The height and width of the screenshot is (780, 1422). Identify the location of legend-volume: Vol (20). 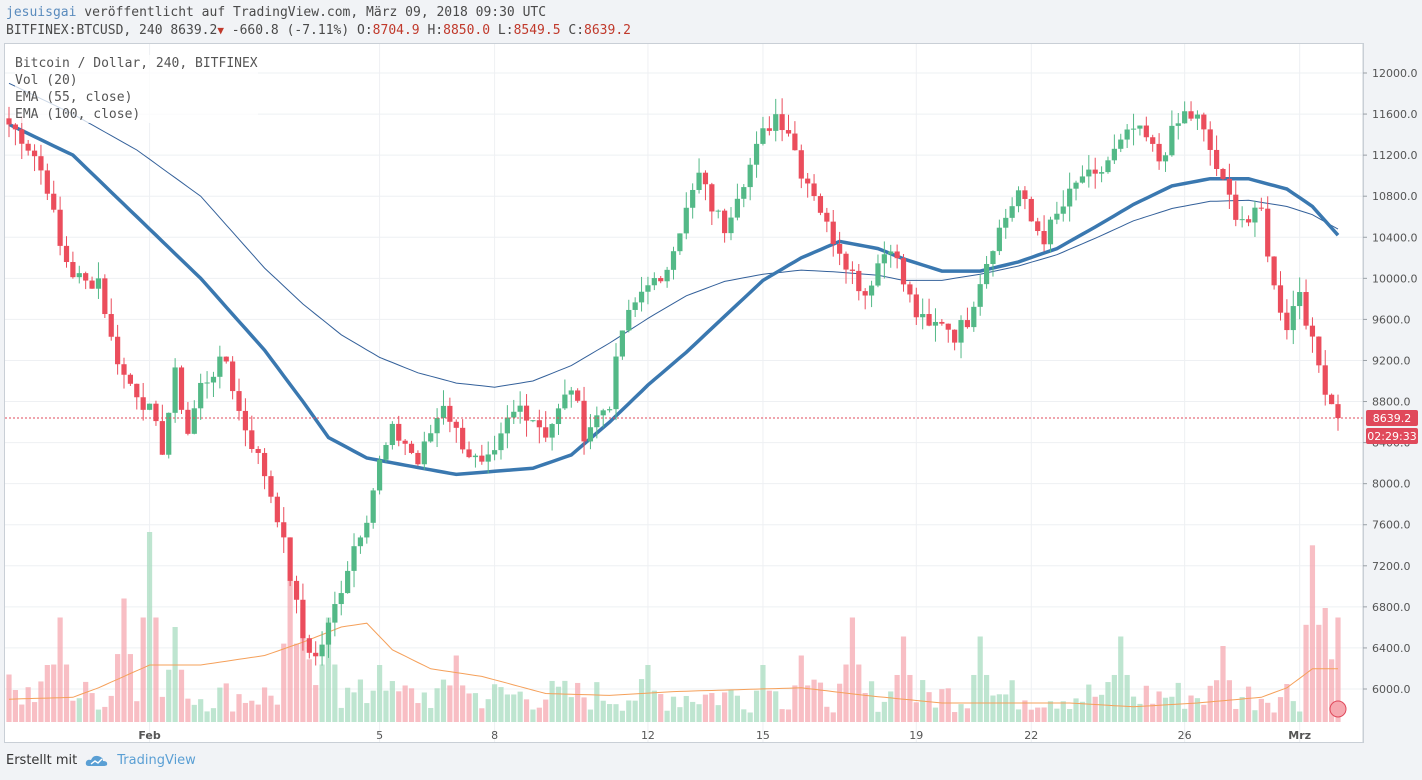
(46, 80).